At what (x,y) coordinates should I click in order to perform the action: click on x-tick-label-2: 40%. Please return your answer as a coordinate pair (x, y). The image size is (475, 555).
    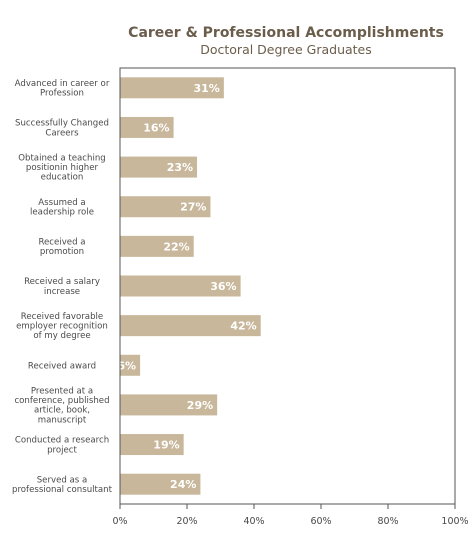
    Looking at the image, I should click on (253, 521).